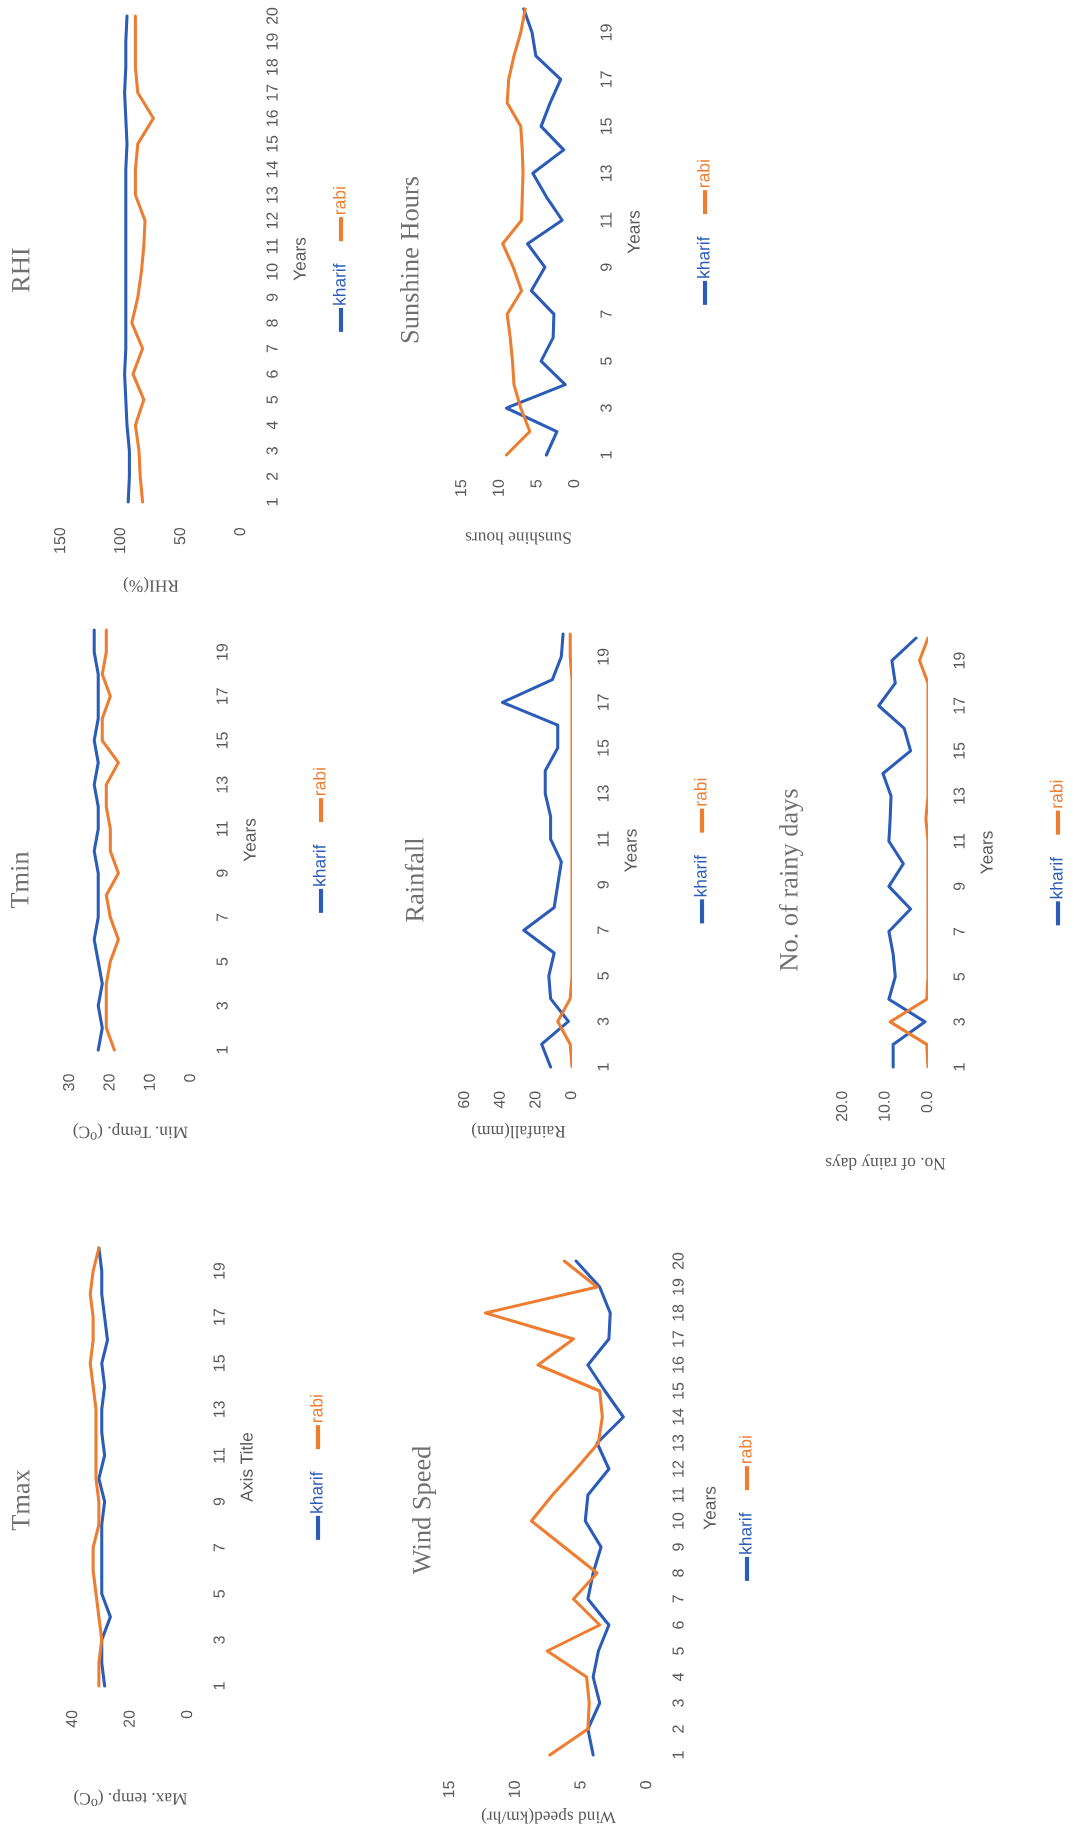  Describe the element at coordinates (678, 1261) in the screenshot. I see `y-tick-label: 20` at that location.